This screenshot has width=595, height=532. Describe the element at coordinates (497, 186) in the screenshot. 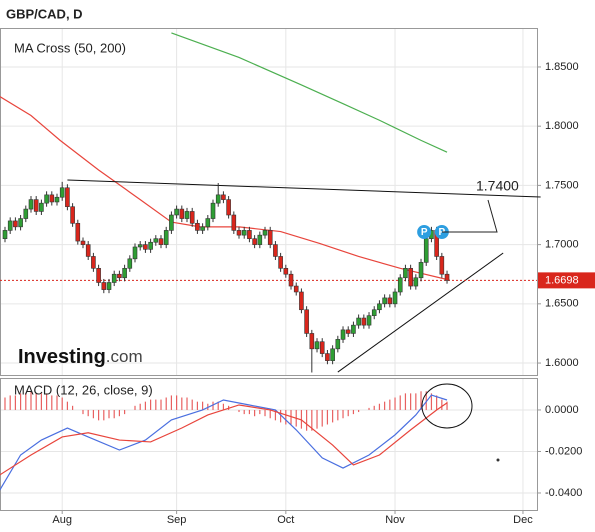

I see `annotation: 1.7400` at that location.